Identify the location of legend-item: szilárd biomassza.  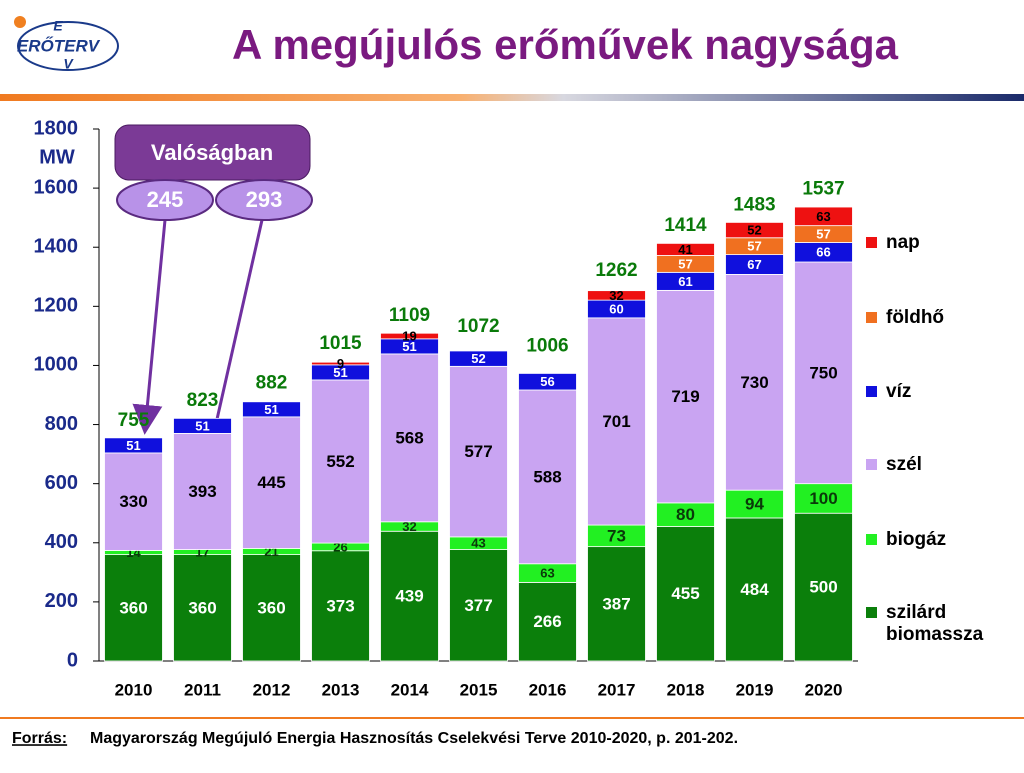
(931, 624).